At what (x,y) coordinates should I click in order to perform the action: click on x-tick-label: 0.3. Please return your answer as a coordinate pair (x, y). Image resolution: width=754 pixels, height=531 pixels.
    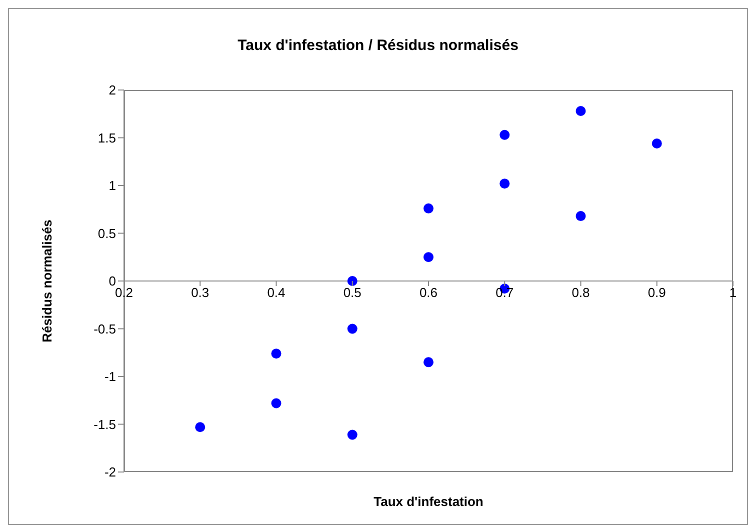
    Looking at the image, I should click on (200, 292).